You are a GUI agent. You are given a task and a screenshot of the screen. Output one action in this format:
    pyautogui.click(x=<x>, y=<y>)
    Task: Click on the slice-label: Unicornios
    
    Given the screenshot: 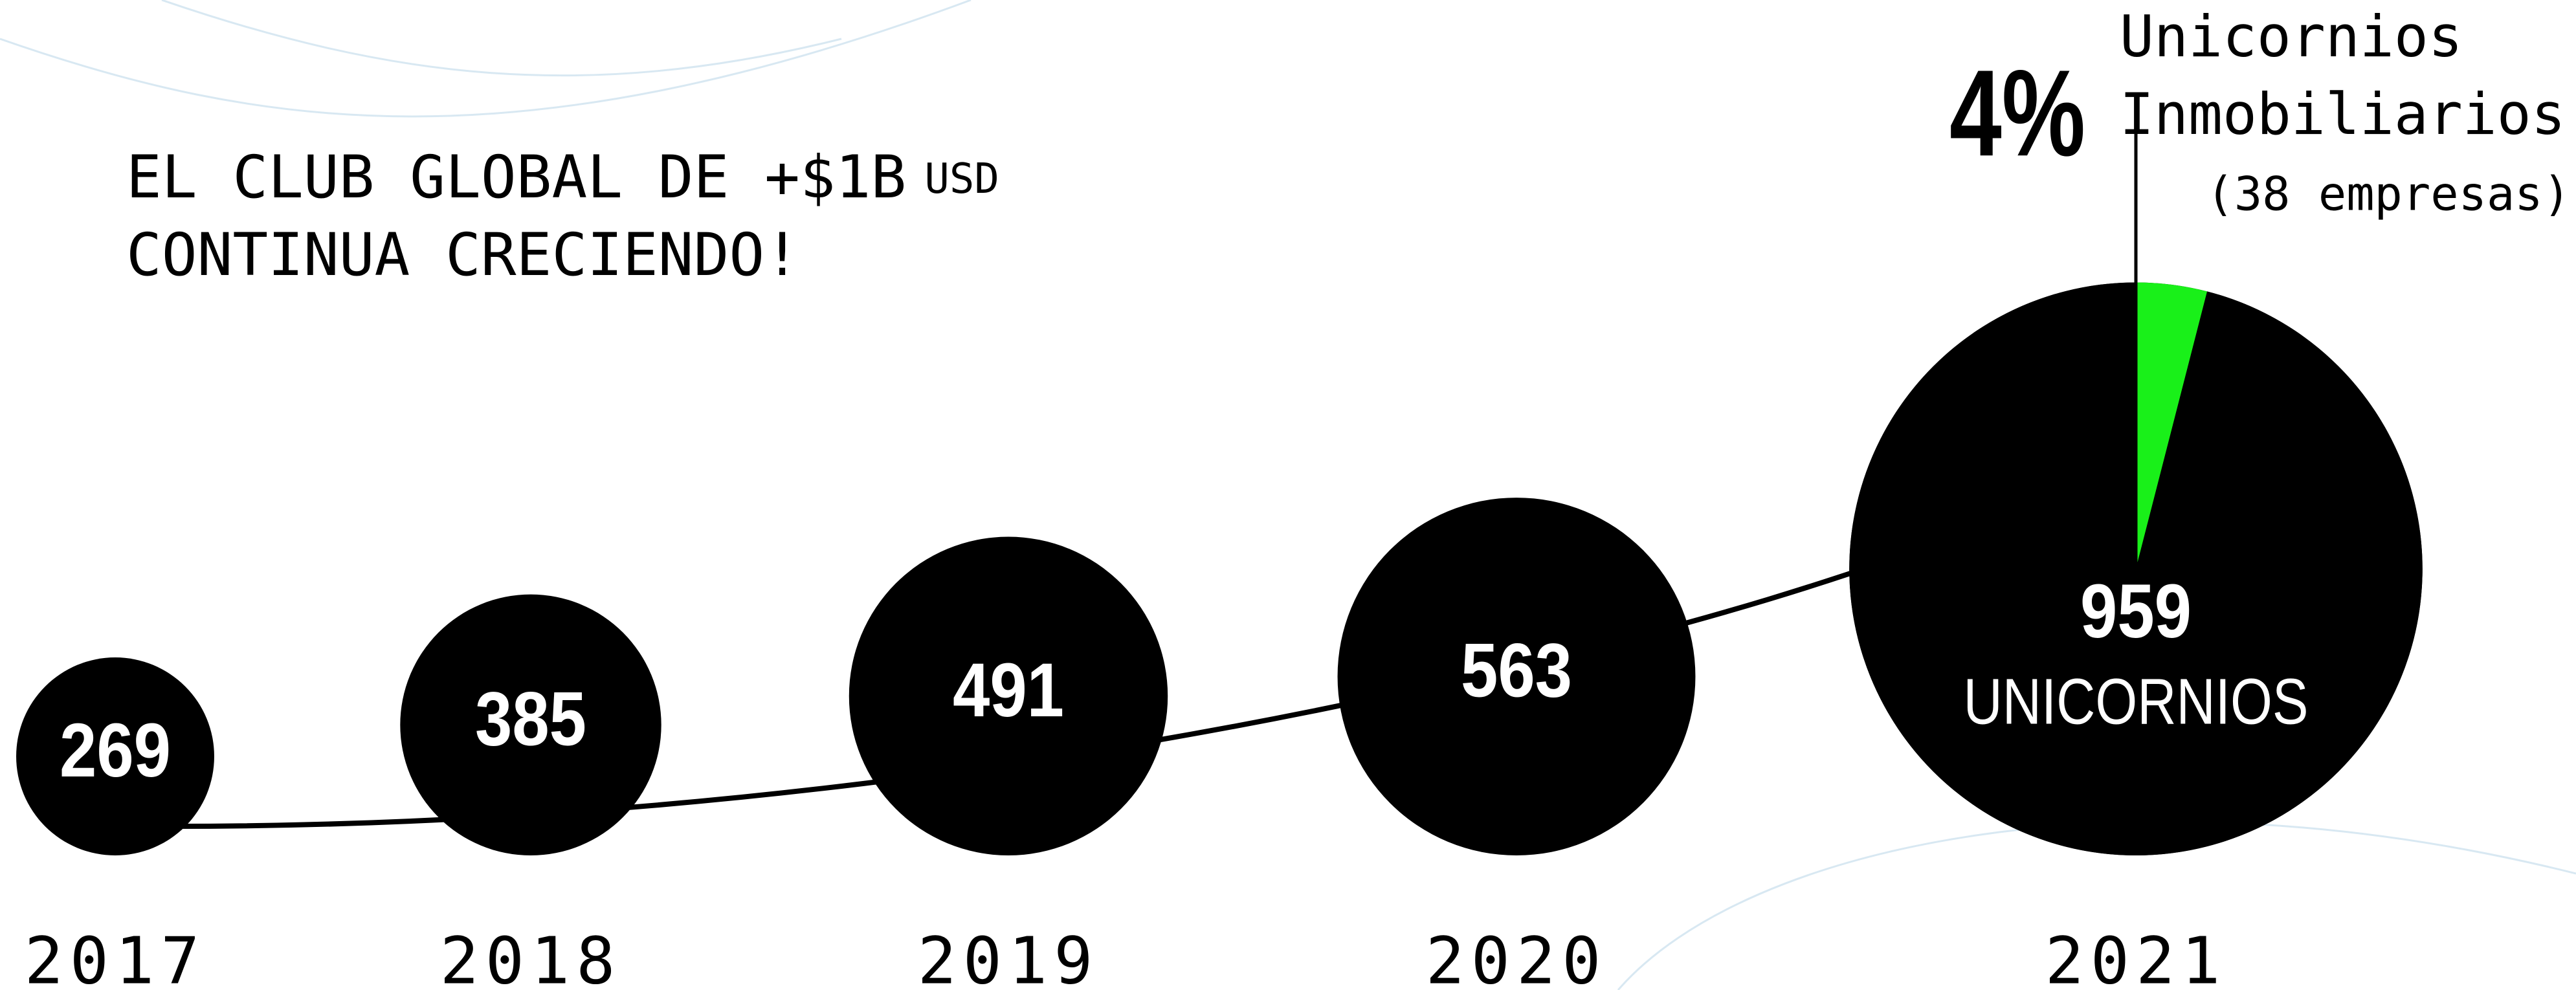 What is the action you would take?
    pyautogui.click(x=2291, y=36)
    